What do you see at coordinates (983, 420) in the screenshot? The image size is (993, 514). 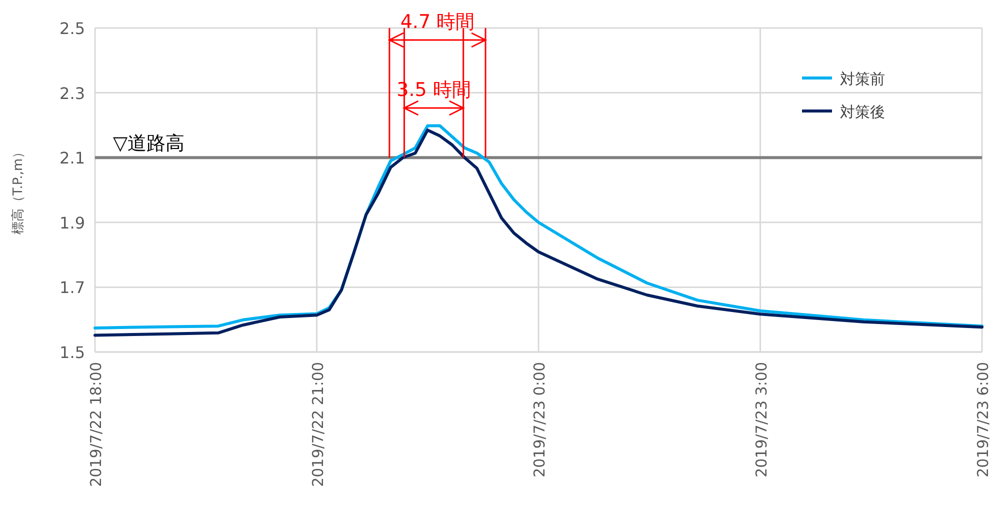 I see `x-tick-label: 2019/7/23 6:00` at bounding box center [983, 420].